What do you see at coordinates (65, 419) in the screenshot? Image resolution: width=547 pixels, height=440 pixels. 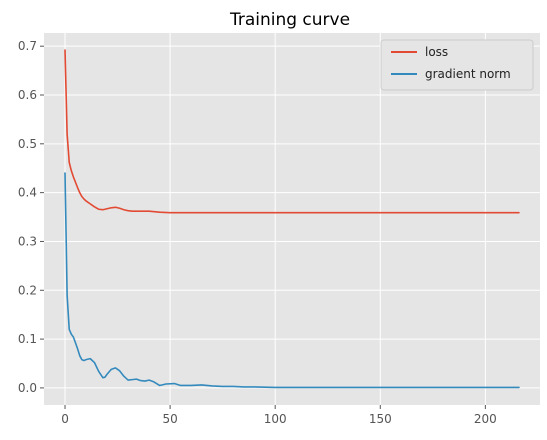 I see `x-tick-label: 0` at bounding box center [65, 419].